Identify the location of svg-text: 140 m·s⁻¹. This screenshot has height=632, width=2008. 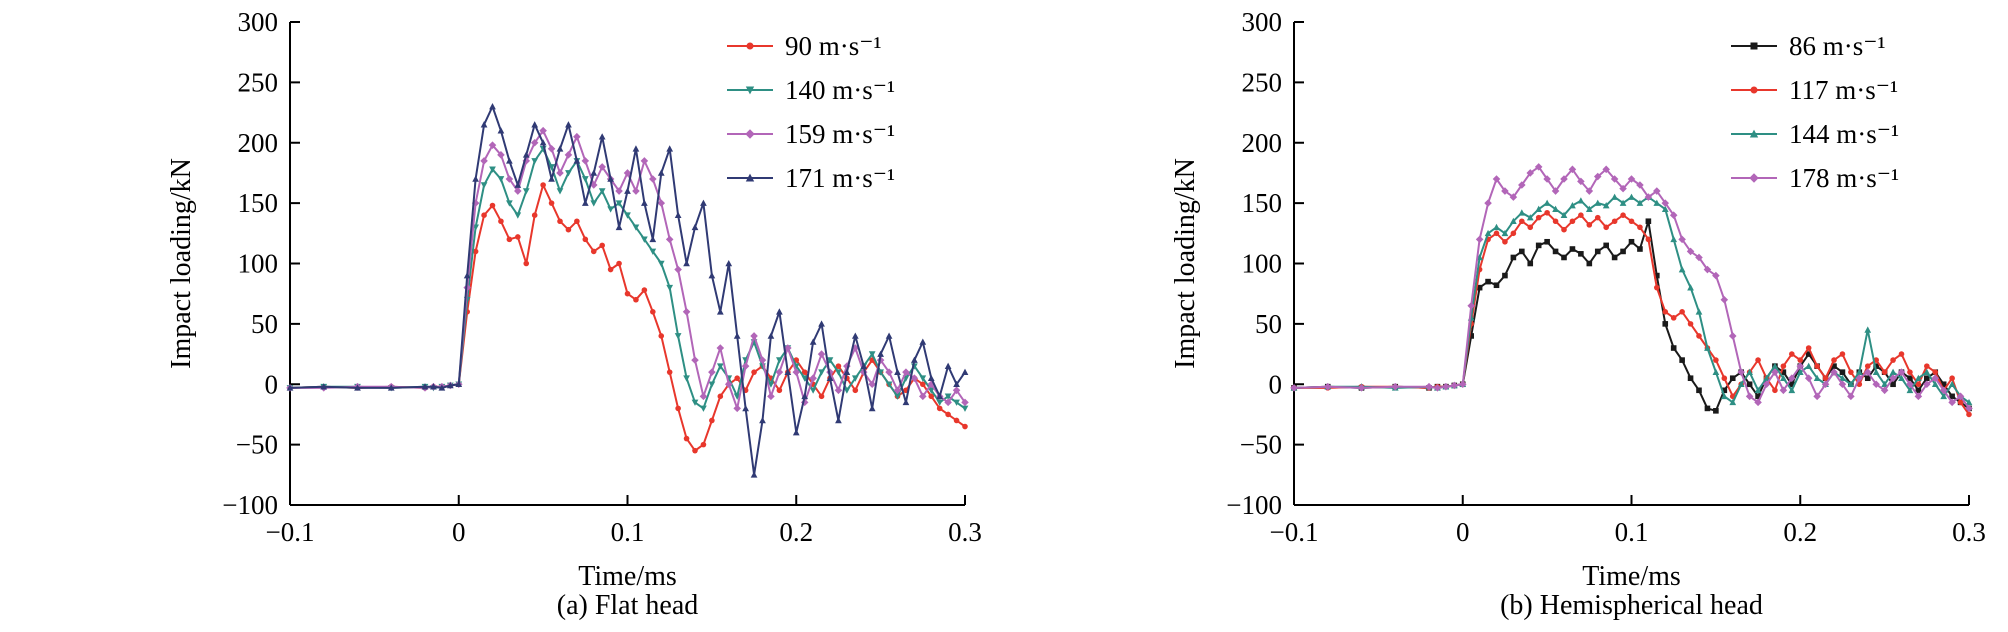
(840, 90).